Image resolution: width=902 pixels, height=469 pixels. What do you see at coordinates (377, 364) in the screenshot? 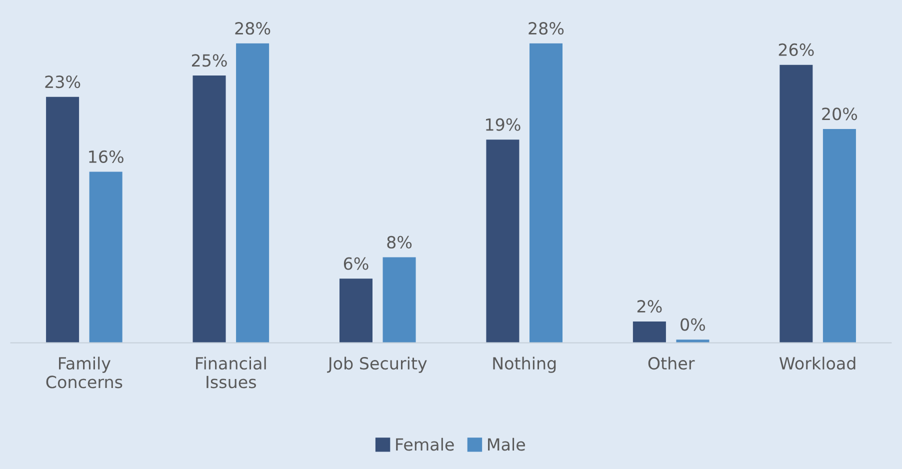
I see `x-tick-label: Job Security` at bounding box center [377, 364].